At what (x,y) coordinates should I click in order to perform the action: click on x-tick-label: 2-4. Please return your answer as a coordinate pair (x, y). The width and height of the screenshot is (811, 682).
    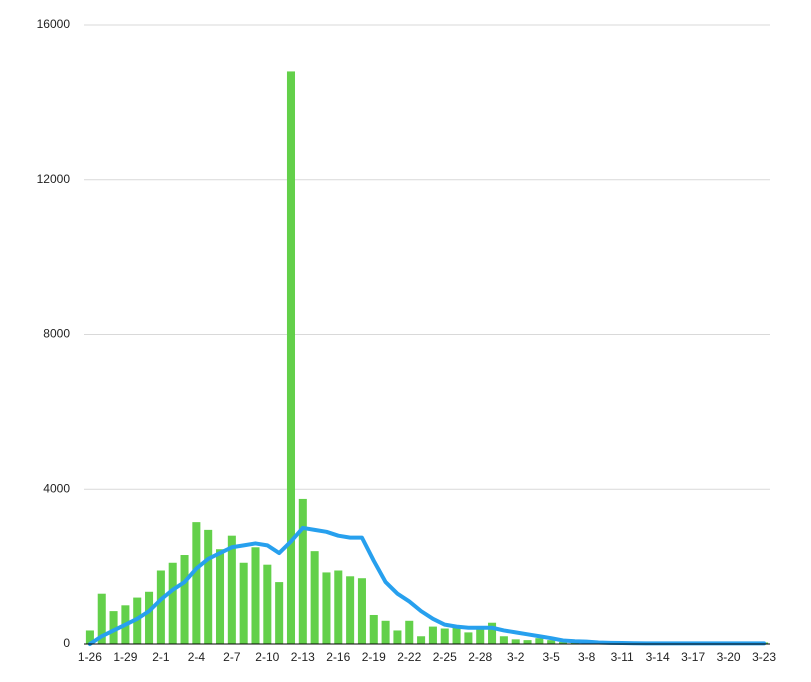
    Looking at the image, I should click on (197, 657).